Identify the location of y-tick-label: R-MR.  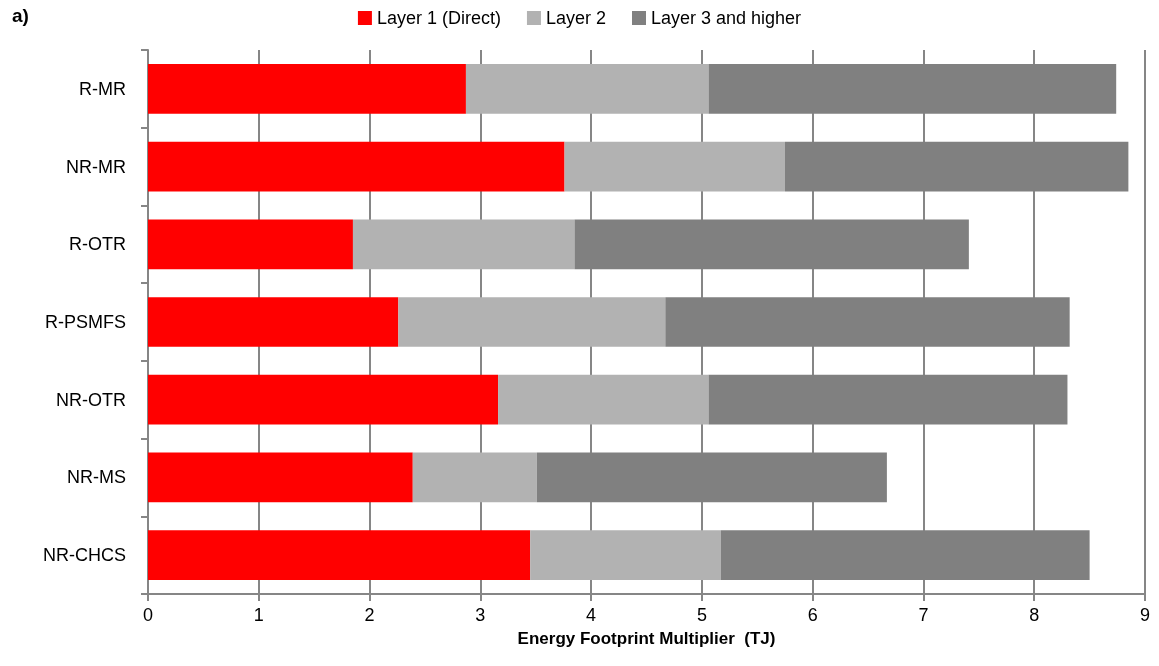
(102, 88).